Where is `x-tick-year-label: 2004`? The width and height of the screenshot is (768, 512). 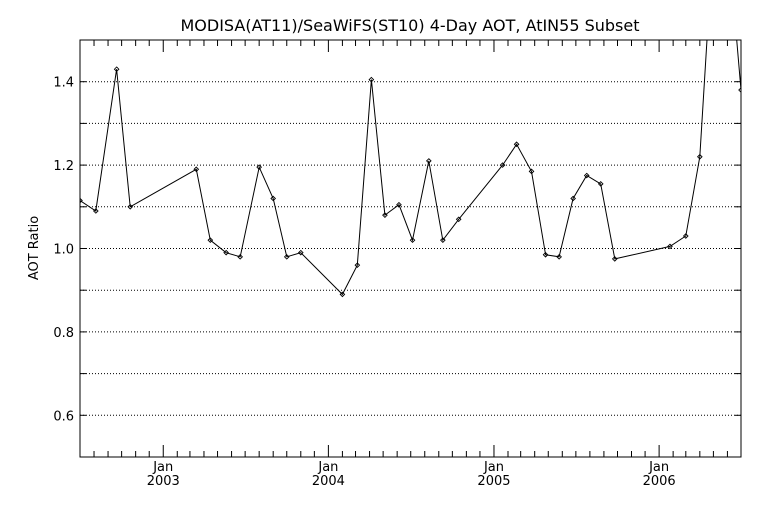 x-tick-year-label: 2004 is located at coordinates (328, 481).